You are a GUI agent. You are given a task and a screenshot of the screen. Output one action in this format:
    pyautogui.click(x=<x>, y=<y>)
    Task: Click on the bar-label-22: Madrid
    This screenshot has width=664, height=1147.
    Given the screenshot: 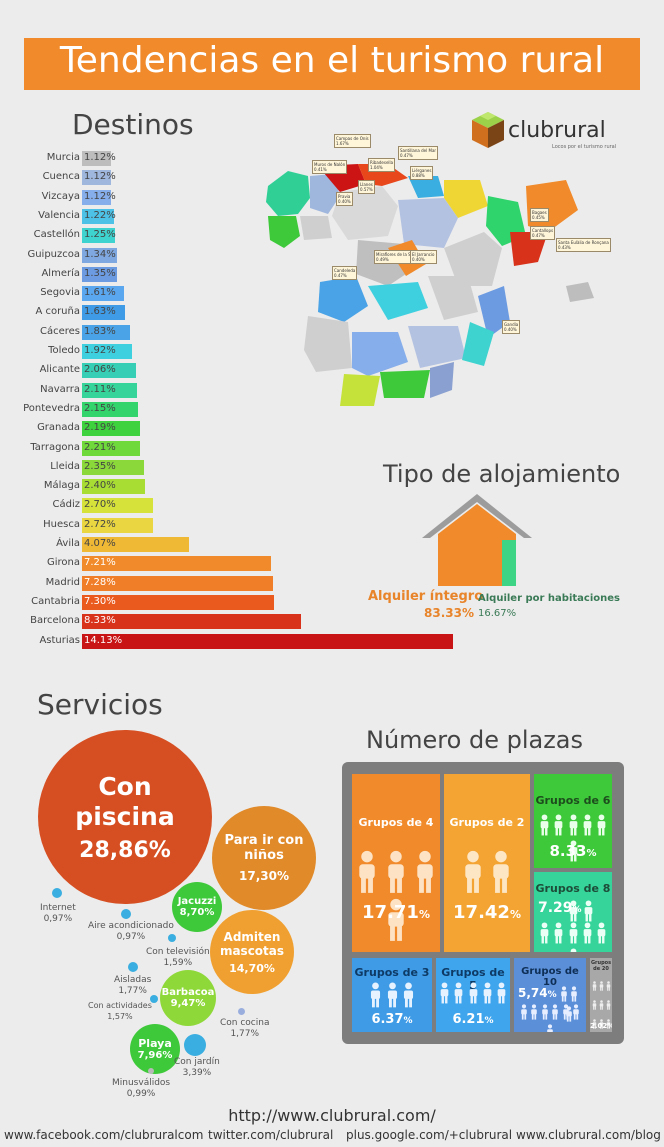 What is the action you would take?
    pyautogui.click(x=62, y=582)
    